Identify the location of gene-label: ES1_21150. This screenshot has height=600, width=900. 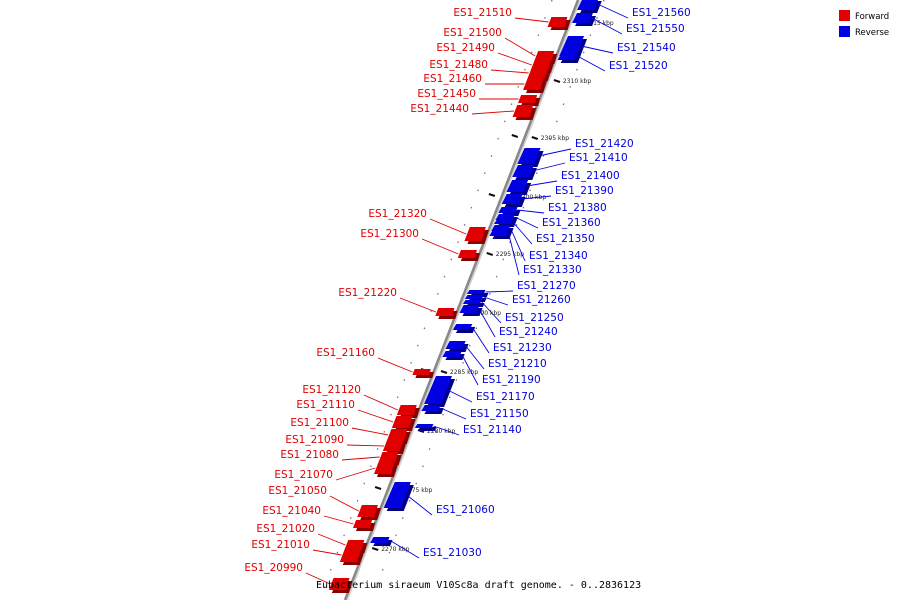
(499, 414).